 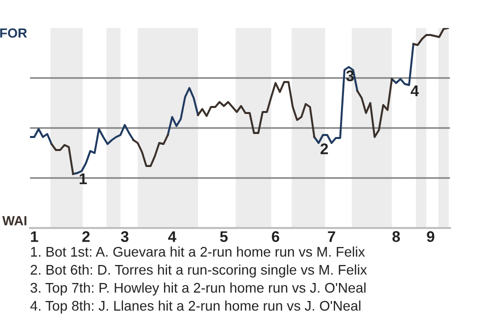 I want to click on x-tick-label: 2, so click(x=86, y=236).